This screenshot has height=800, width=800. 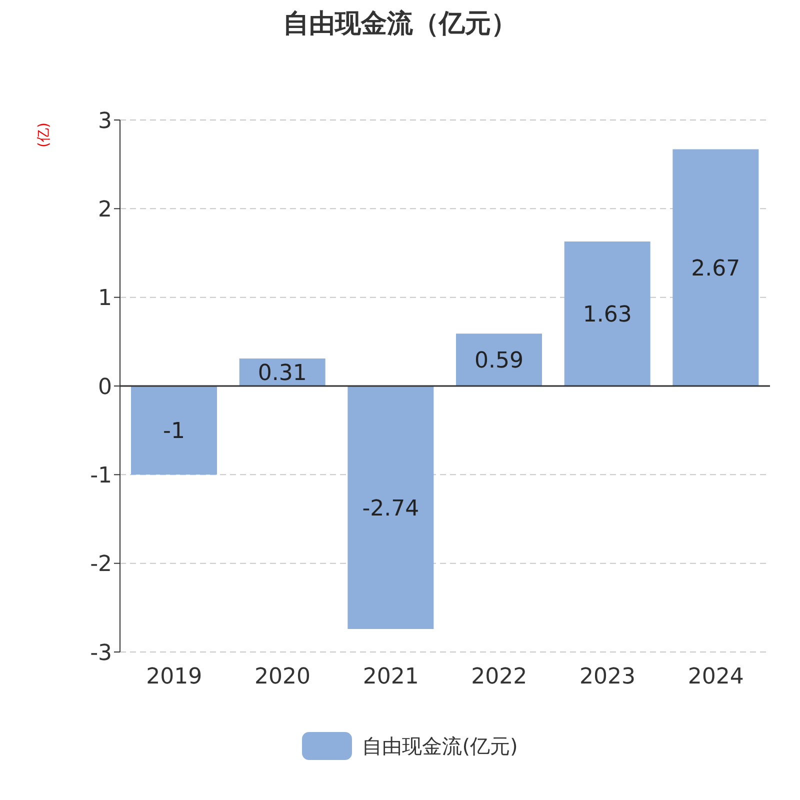 What do you see at coordinates (440, 746) in the screenshot?
I see `legend-label: 自由现金流(亿元)` at bounding box center [440, 746].